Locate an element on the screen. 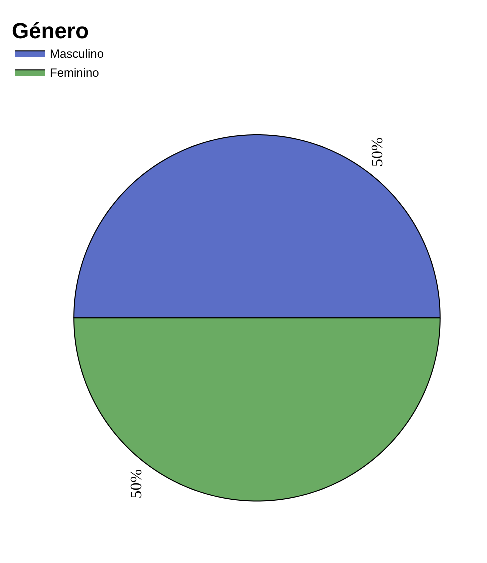  legend-label: Feminino is located at coordinates (75, 73).